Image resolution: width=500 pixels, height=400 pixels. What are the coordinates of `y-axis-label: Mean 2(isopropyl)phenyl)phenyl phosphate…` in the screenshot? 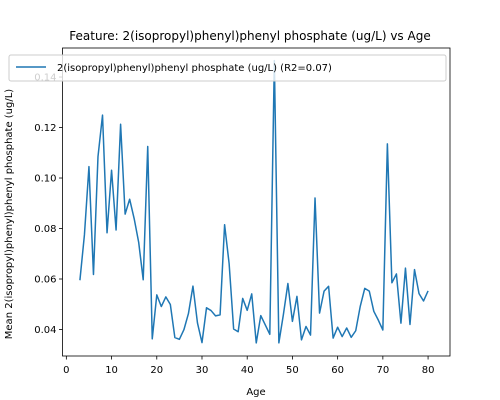 It's located at (9, 214).